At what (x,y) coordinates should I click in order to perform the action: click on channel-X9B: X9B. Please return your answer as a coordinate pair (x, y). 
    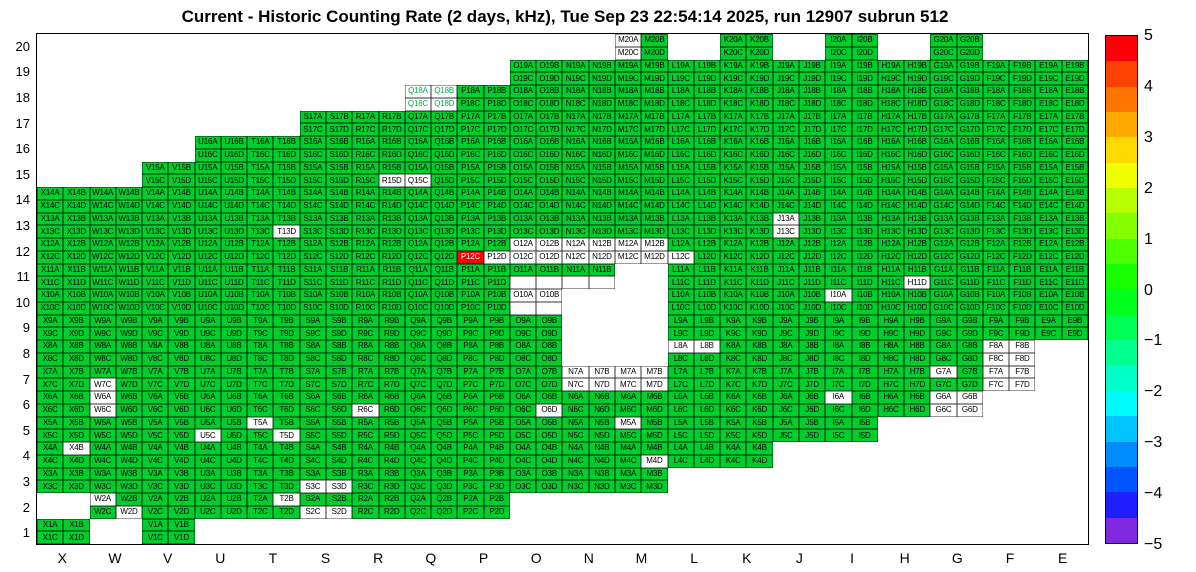
    Looking at the image, I should click on (76, 321).